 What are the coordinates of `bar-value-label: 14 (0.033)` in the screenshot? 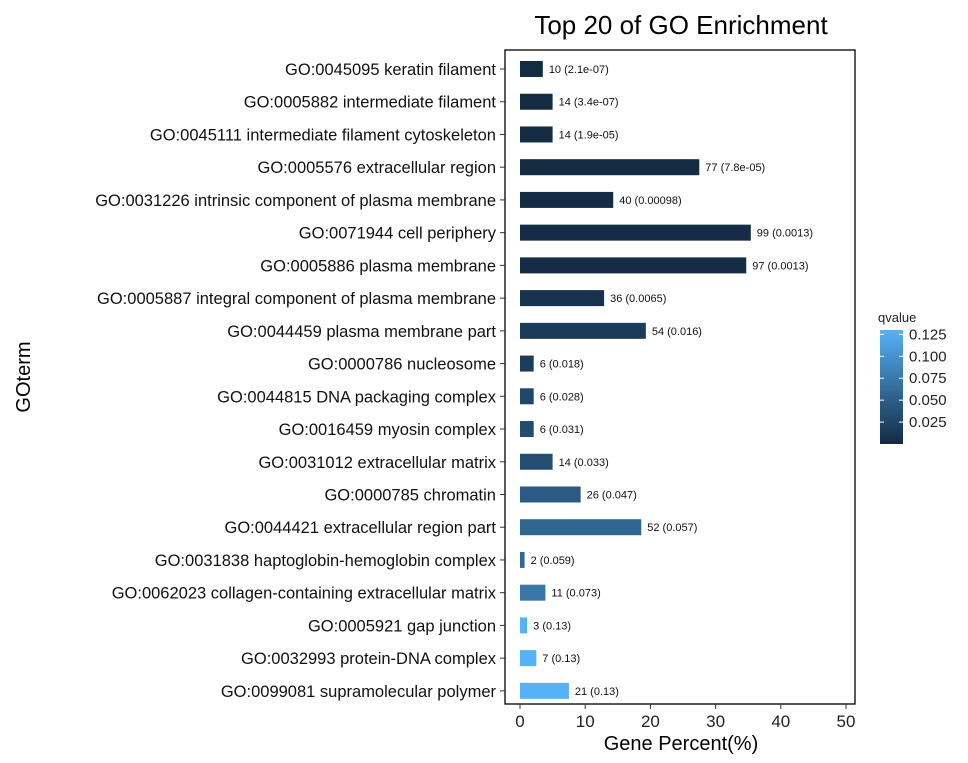 It's located at (584, 463).